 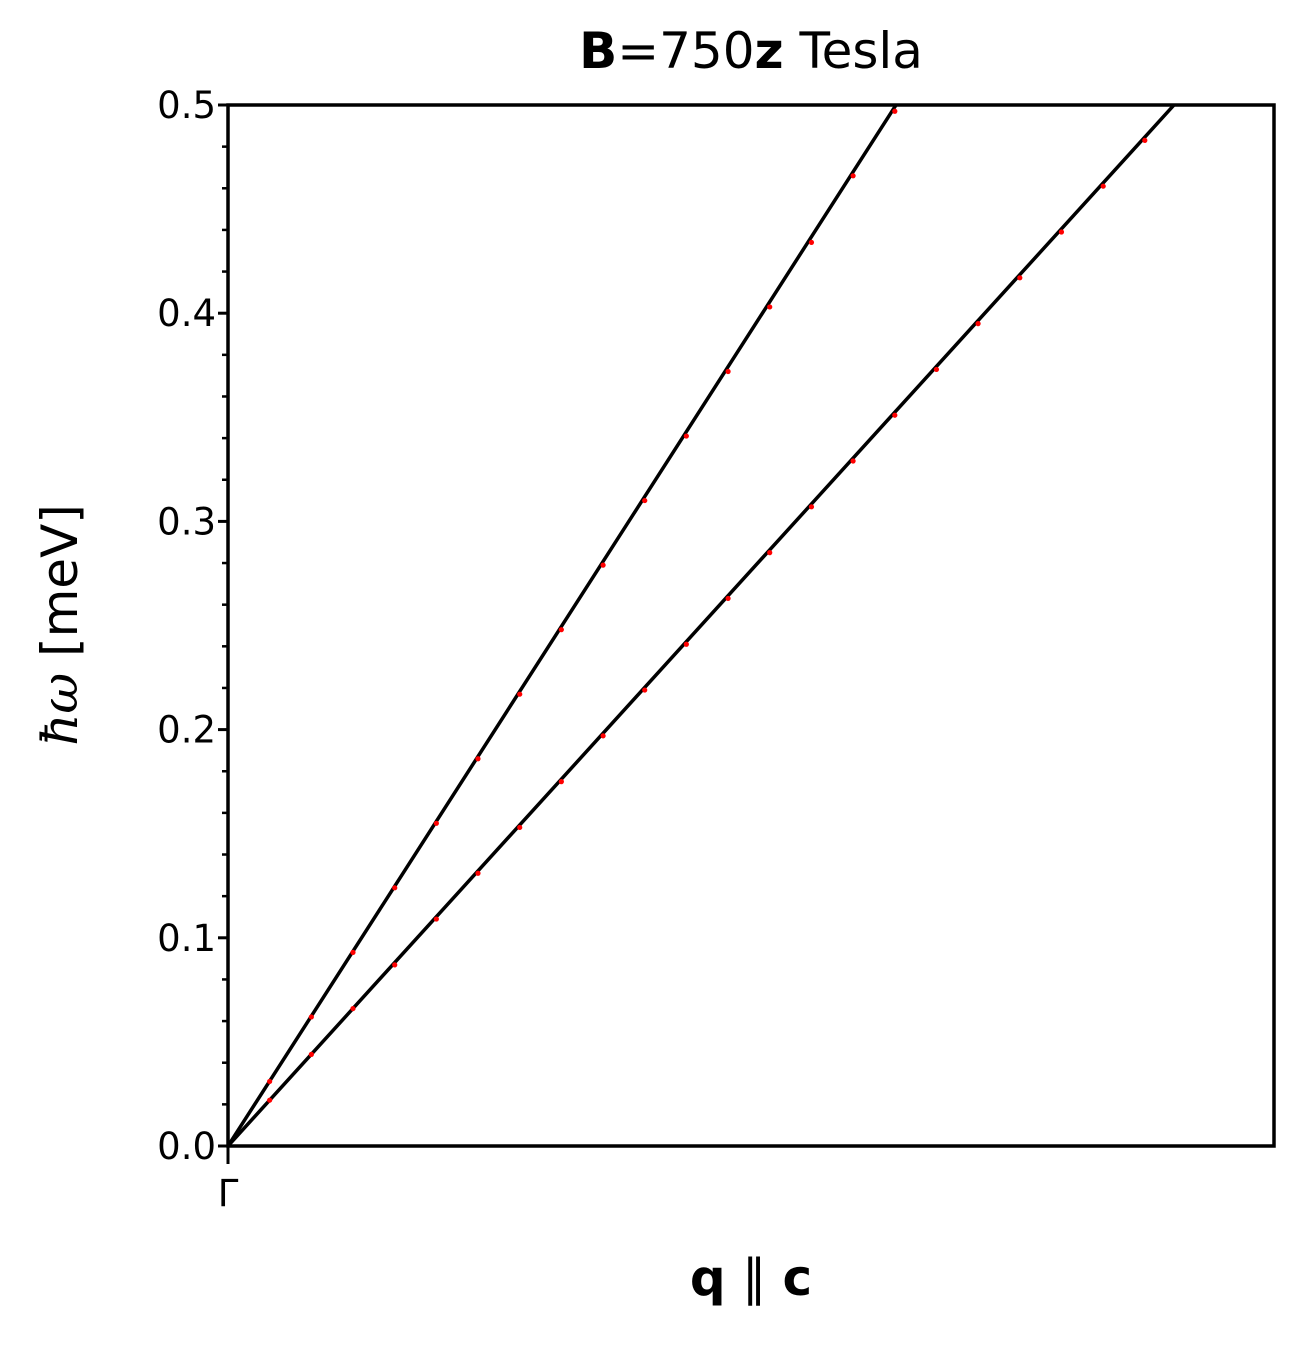 What do you see at coordinates (186, 313) in the screenshot?
I see `y-tick-label: 0.4` at bounding box center [186, 313].